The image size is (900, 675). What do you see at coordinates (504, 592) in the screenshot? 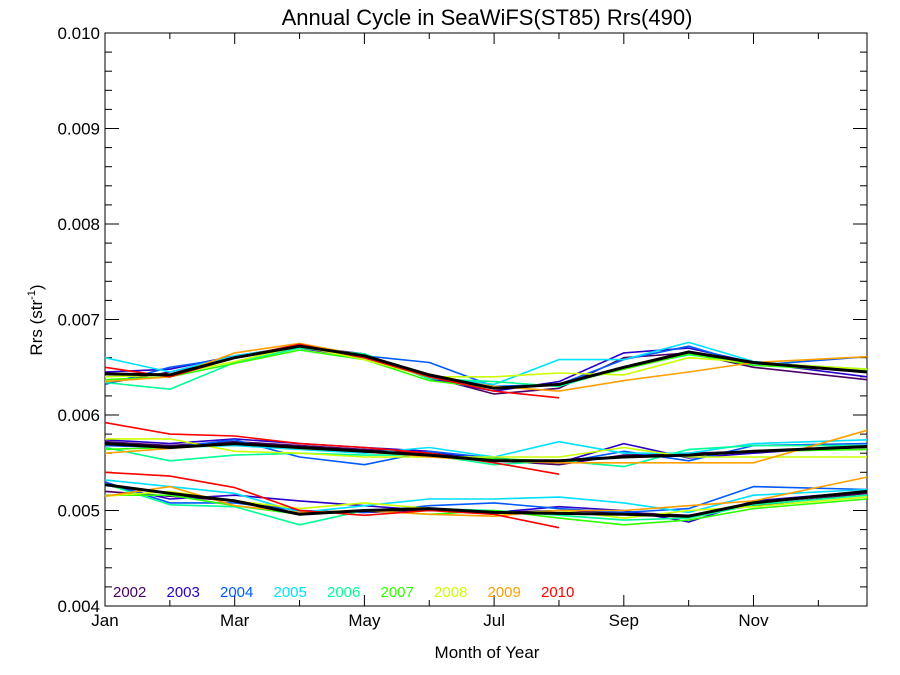
I see `legend-item-2009: 2009` at bounding box center [504, 592].